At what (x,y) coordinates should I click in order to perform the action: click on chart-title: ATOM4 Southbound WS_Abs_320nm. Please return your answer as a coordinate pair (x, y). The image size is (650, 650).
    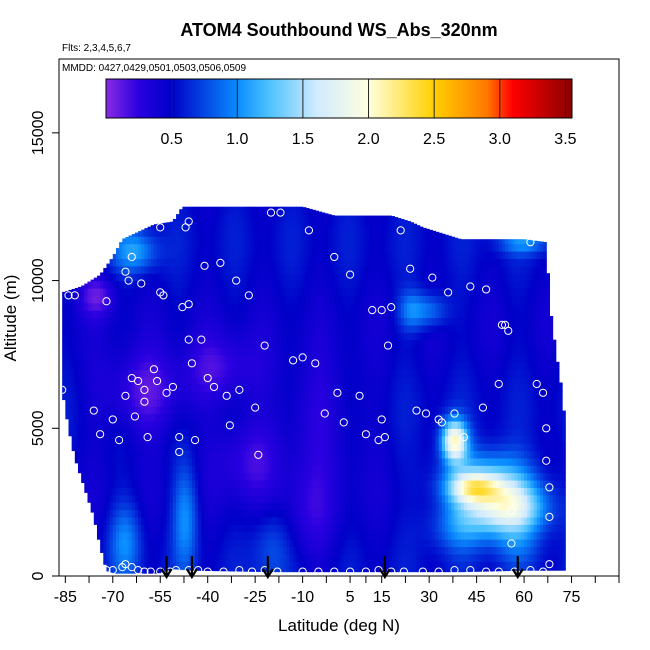
    Looking at the image, I should click on (338, 30).